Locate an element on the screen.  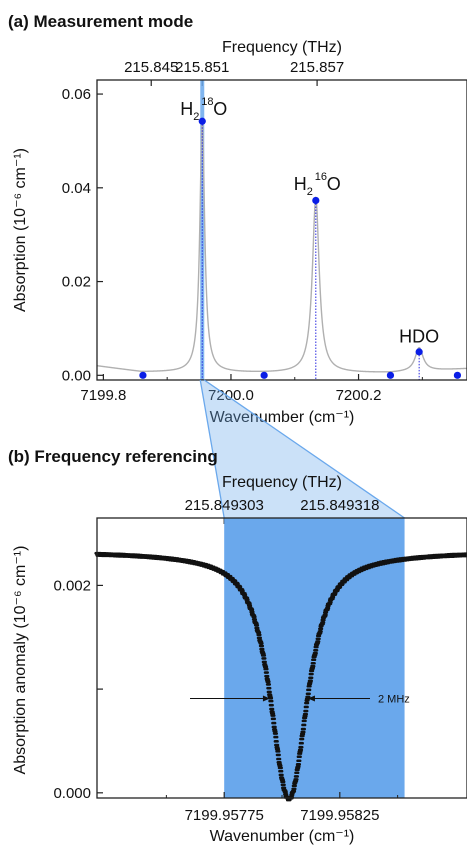
connector-left is located at coordinates (212, 449).